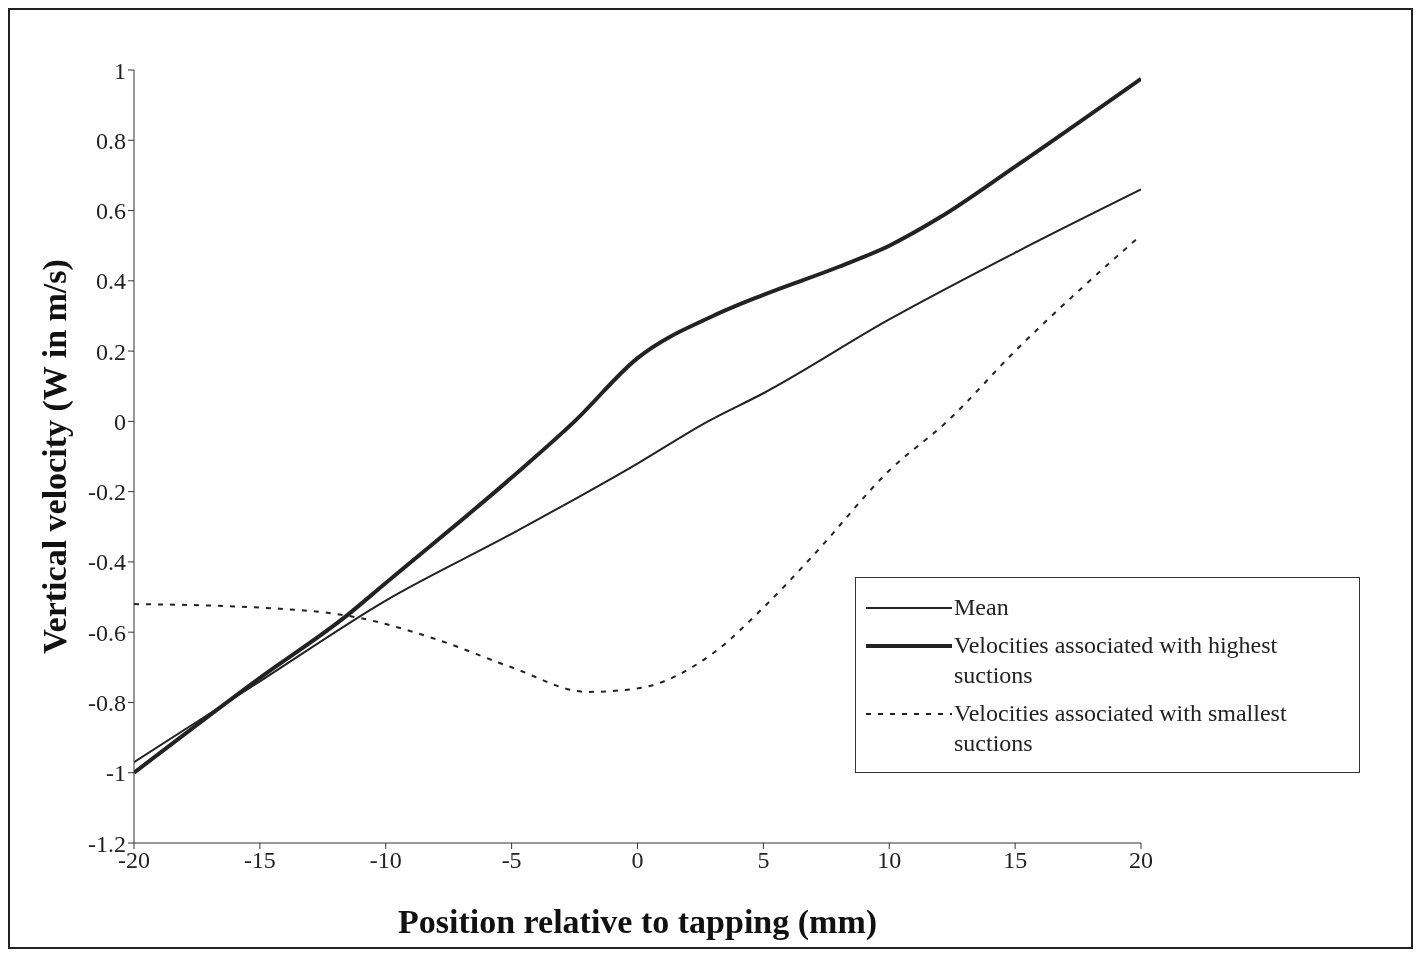 The image size is (1421, 957). I want to click on x-tick-label: 10, so click(889, 860).